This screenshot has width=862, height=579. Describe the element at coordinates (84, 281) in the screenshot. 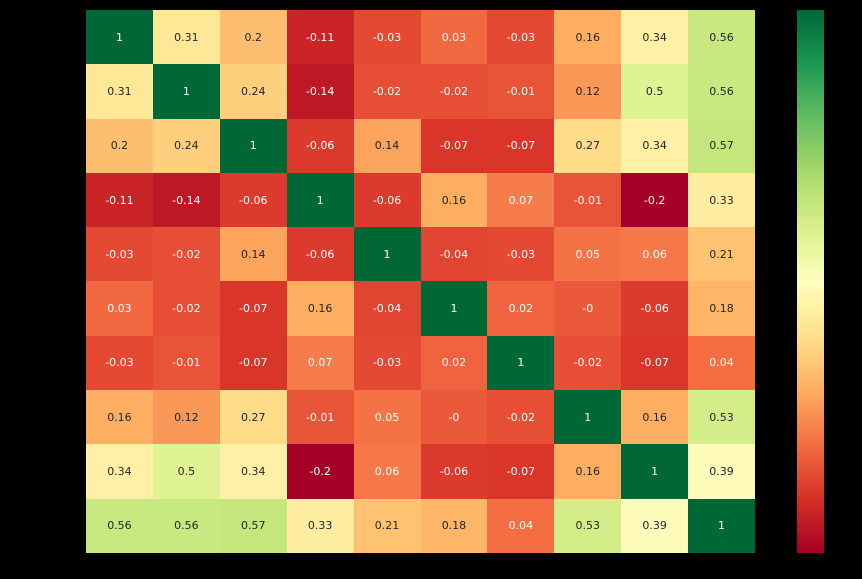

I see `y-axis` at that location.